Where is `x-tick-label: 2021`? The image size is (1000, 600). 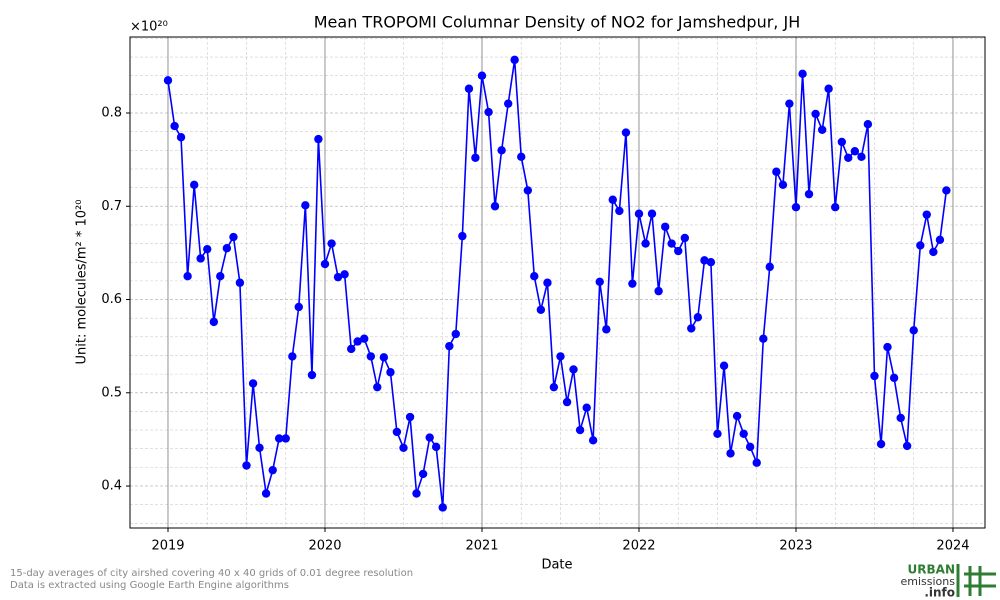
x-tick-label: 2021 is located at coordinates (481, 546).